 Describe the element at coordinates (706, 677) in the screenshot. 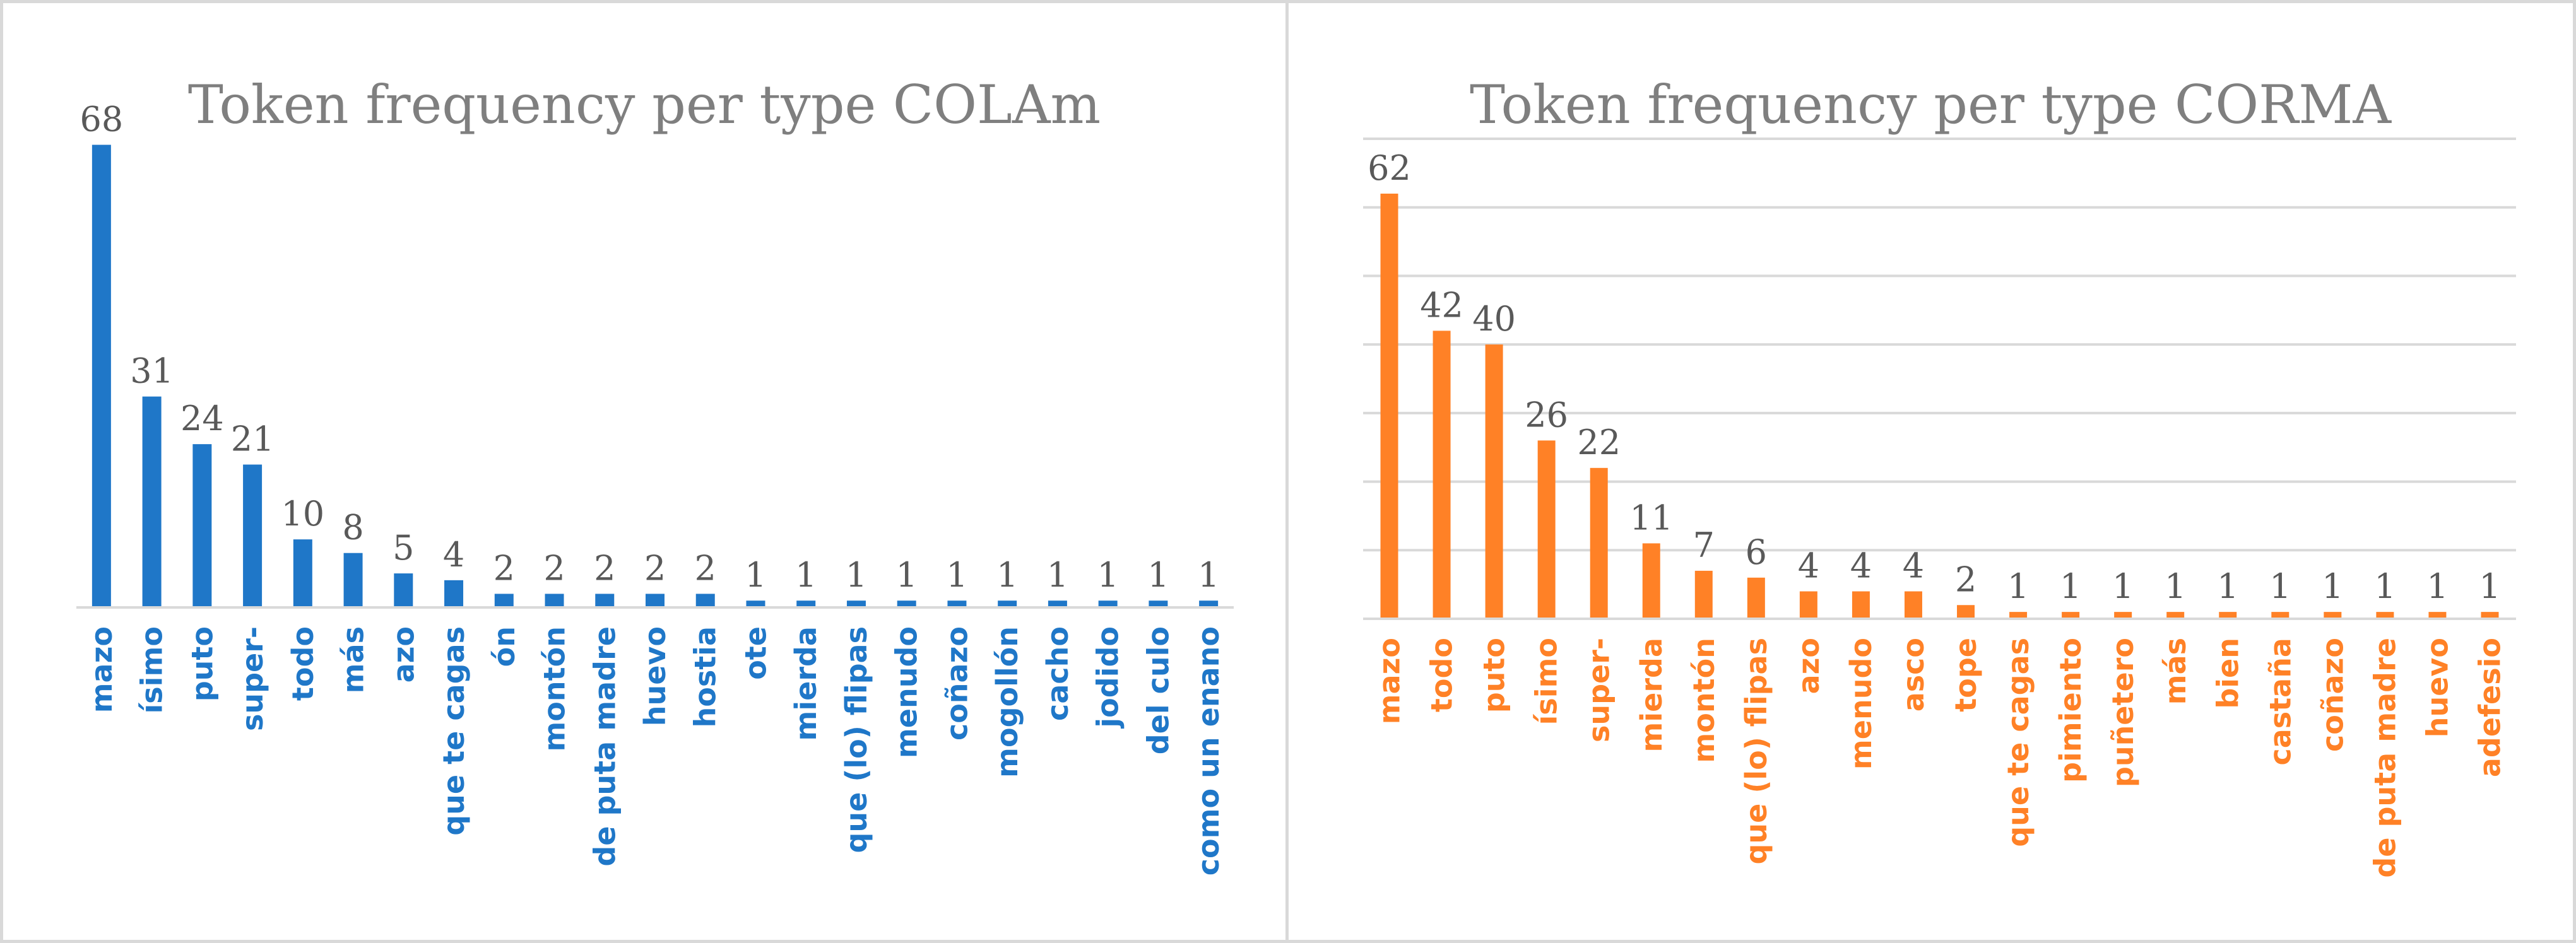

I see `x-tick-label: hostia` at that location.